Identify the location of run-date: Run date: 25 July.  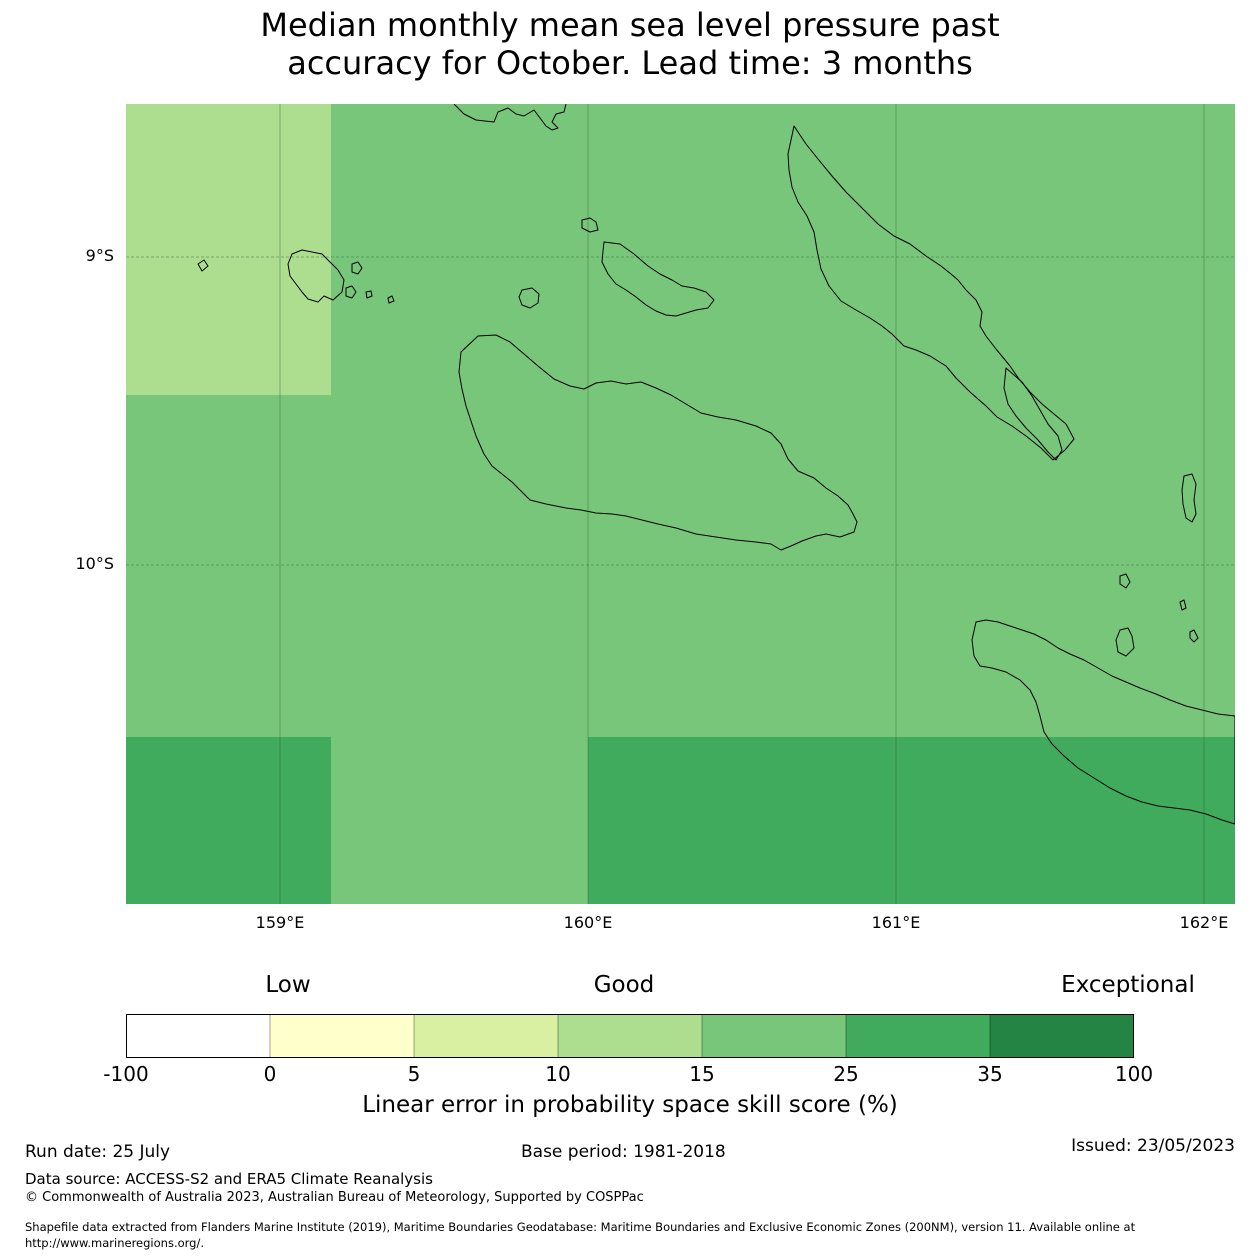
(98, 1152).